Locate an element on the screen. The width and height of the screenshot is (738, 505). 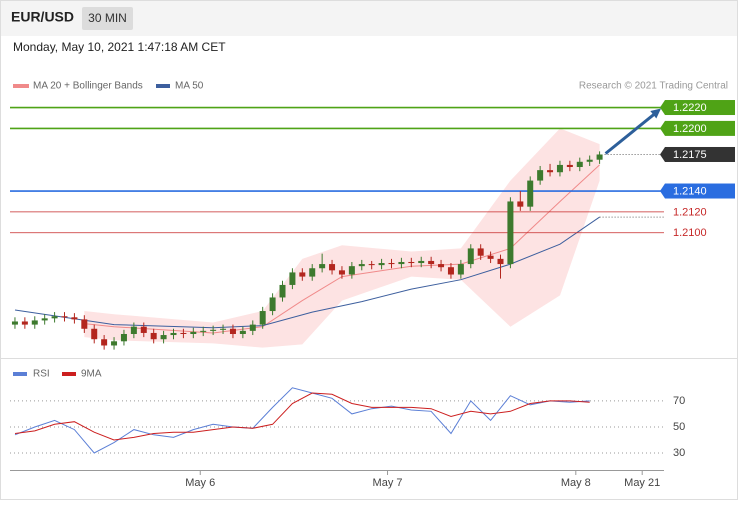
level-label: 1.2120 is located at coordinates (690, 212).